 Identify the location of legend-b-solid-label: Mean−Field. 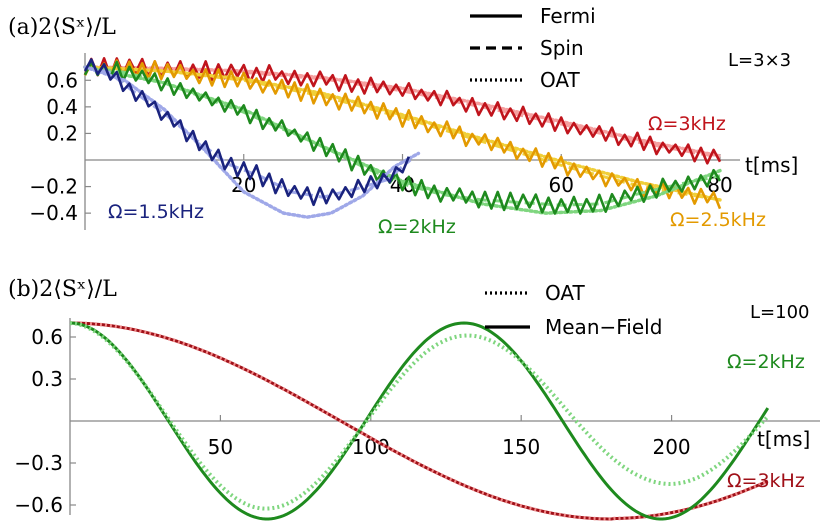
(603, 327).